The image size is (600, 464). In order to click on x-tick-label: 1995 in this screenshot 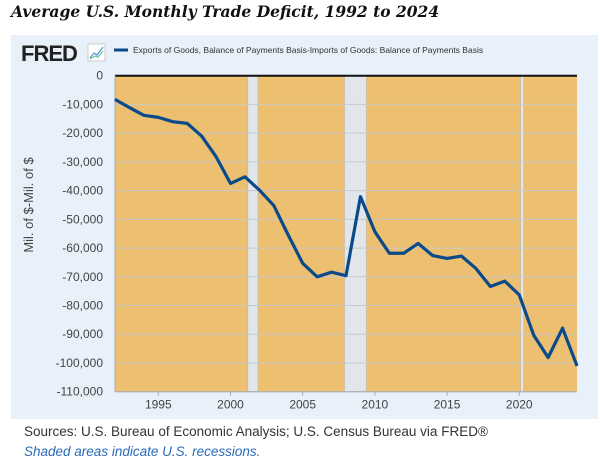, I will do `click(158, 405)`.